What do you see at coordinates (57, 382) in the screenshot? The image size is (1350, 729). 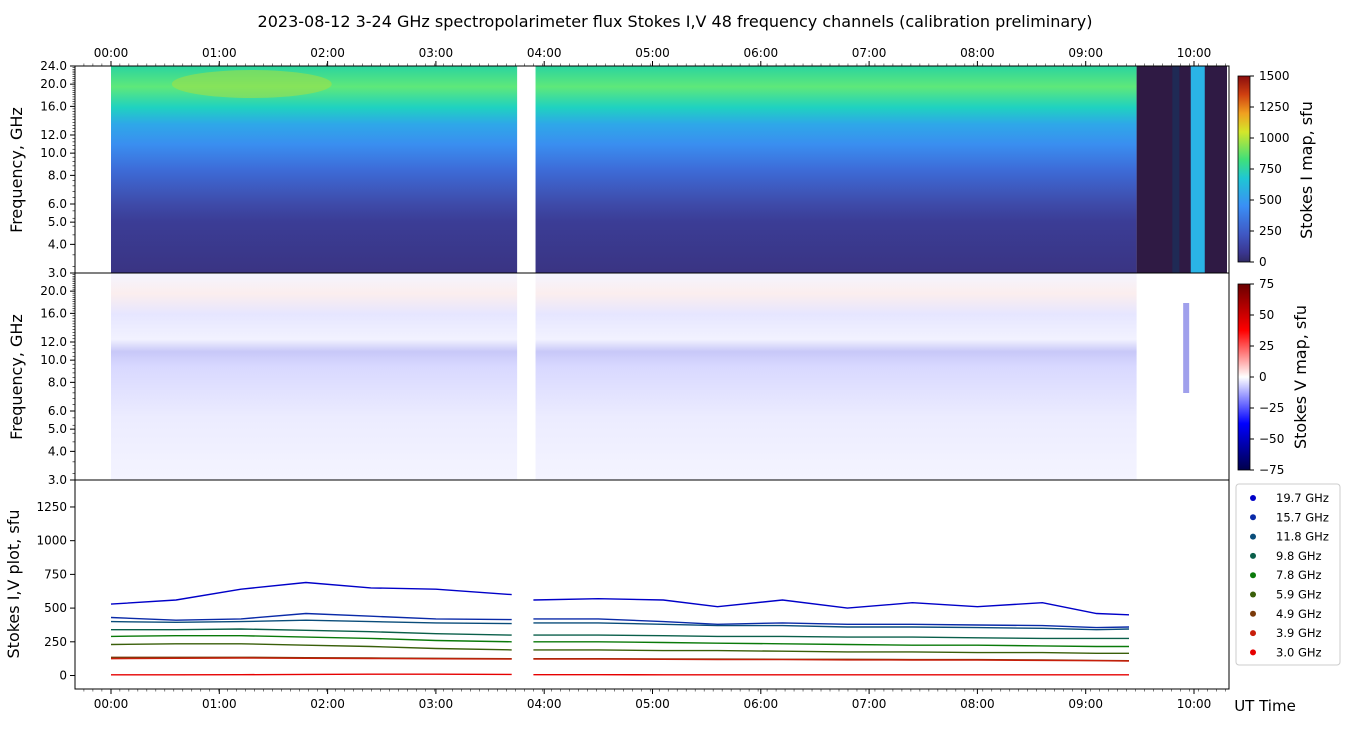 I see `y-tick-label-v: 8.0` at bounding box center [57, 382].